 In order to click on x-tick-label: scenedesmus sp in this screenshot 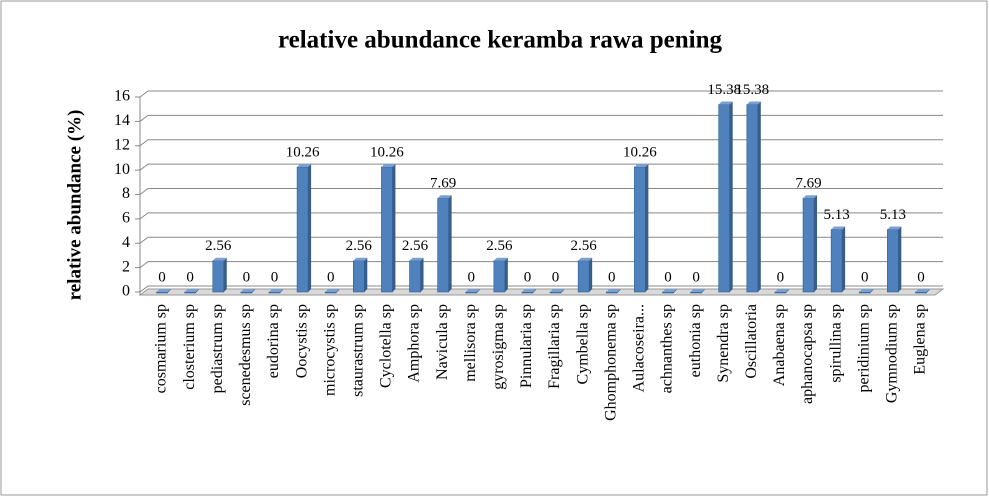, I will do `click(245, 355)`.